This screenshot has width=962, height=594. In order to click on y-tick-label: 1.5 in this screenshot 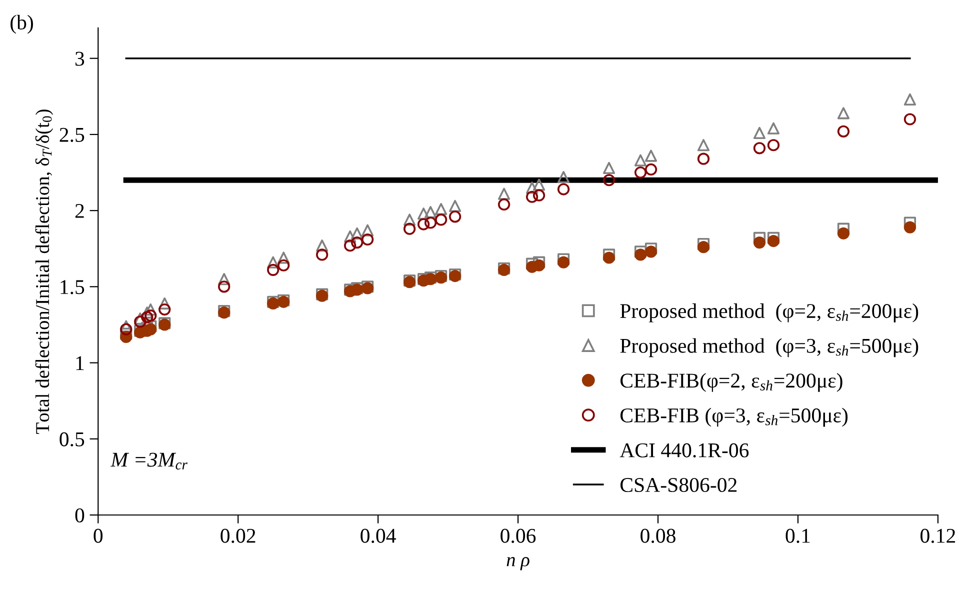, I will do `click(72, 287)`.